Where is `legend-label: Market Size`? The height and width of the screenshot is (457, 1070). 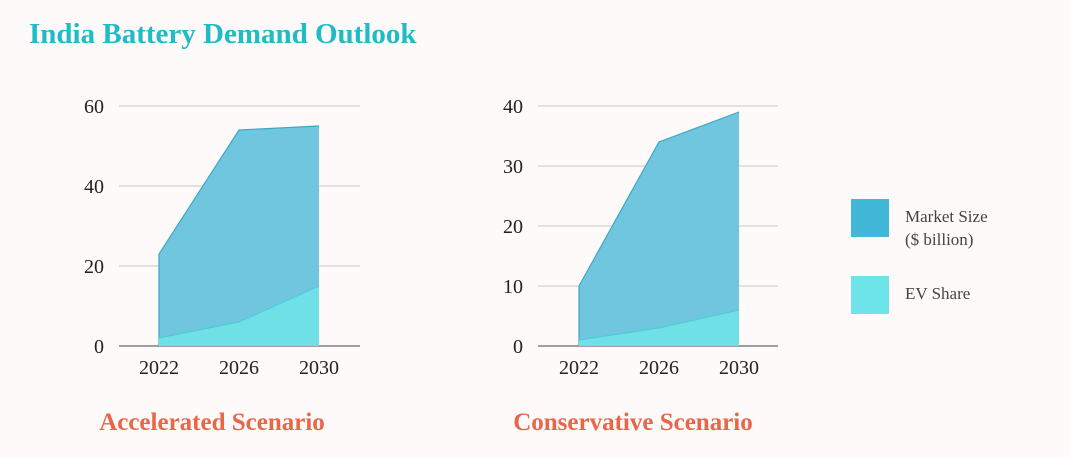
legend-label: Market Size is located at coordinates (946, 216).